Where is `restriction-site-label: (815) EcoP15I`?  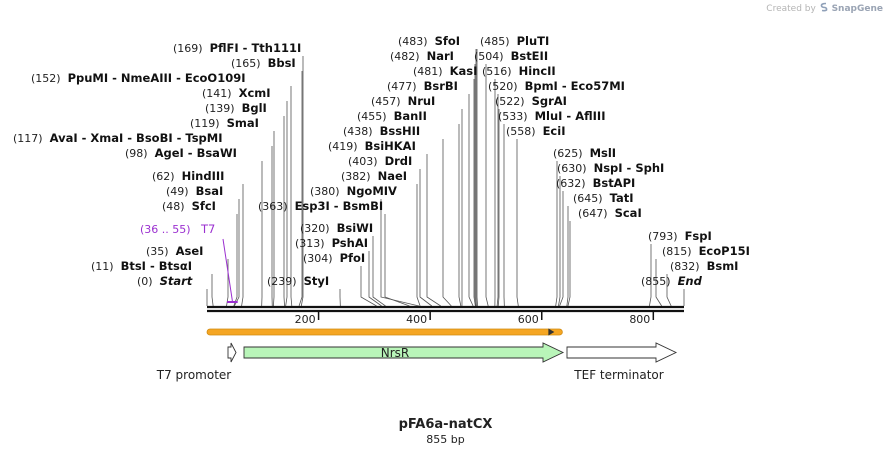 restriction-site-label: (815) EcoP15I is located at coordinates (706, 251).